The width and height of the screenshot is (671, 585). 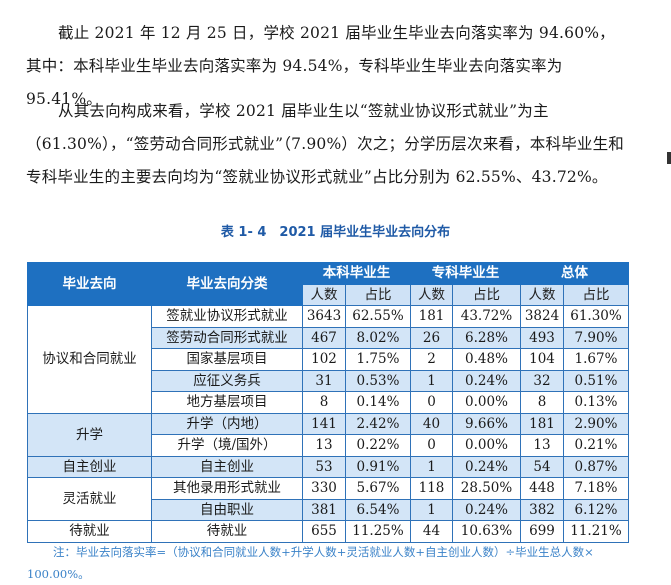 I want to click on header-junior-count: 人数, so click(x=431, y=294).